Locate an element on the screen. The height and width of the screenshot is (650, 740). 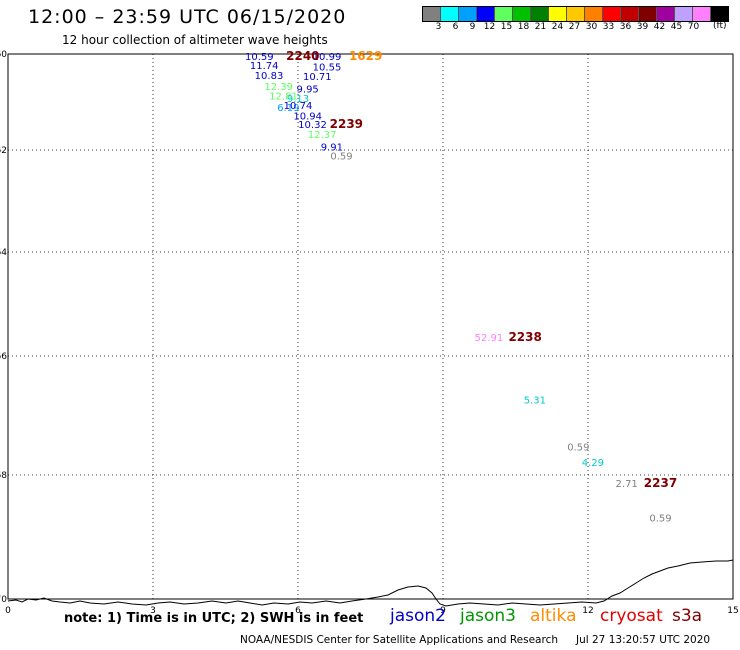
wave-height-value: 4.29 is located at coordinates (593, 463).